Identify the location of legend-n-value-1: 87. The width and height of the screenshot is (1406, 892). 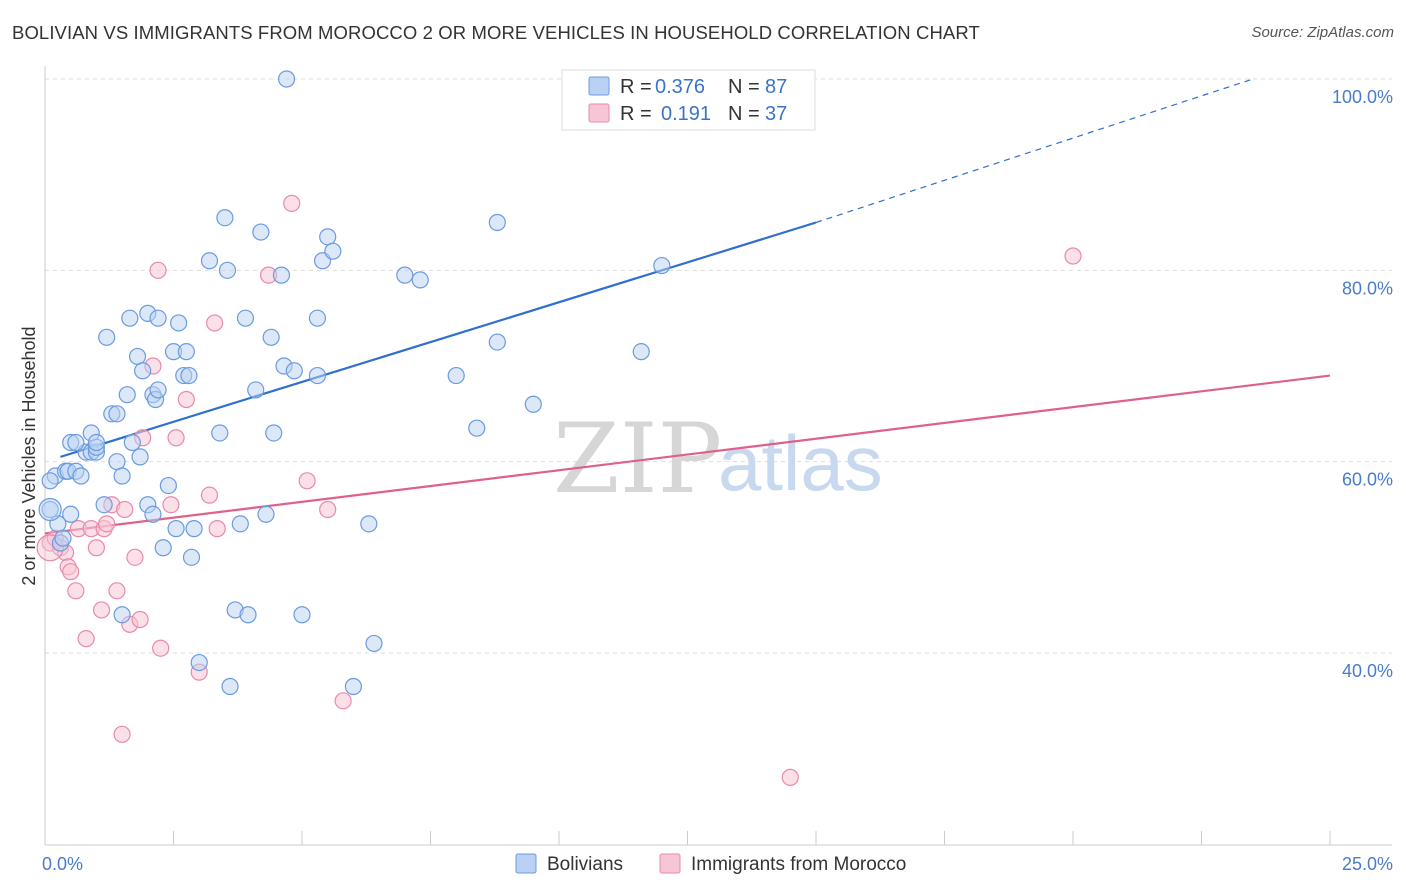
(776, 87).